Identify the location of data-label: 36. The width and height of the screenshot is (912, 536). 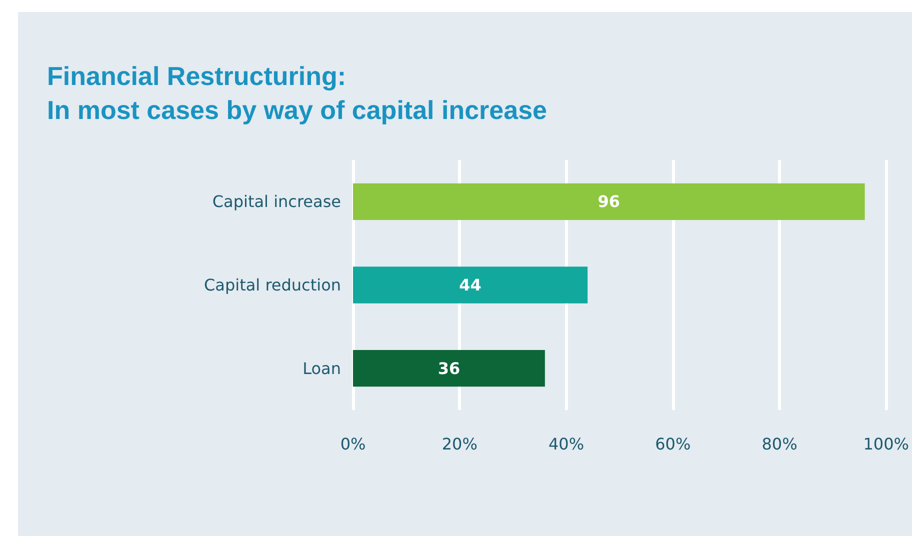
(449, 368).